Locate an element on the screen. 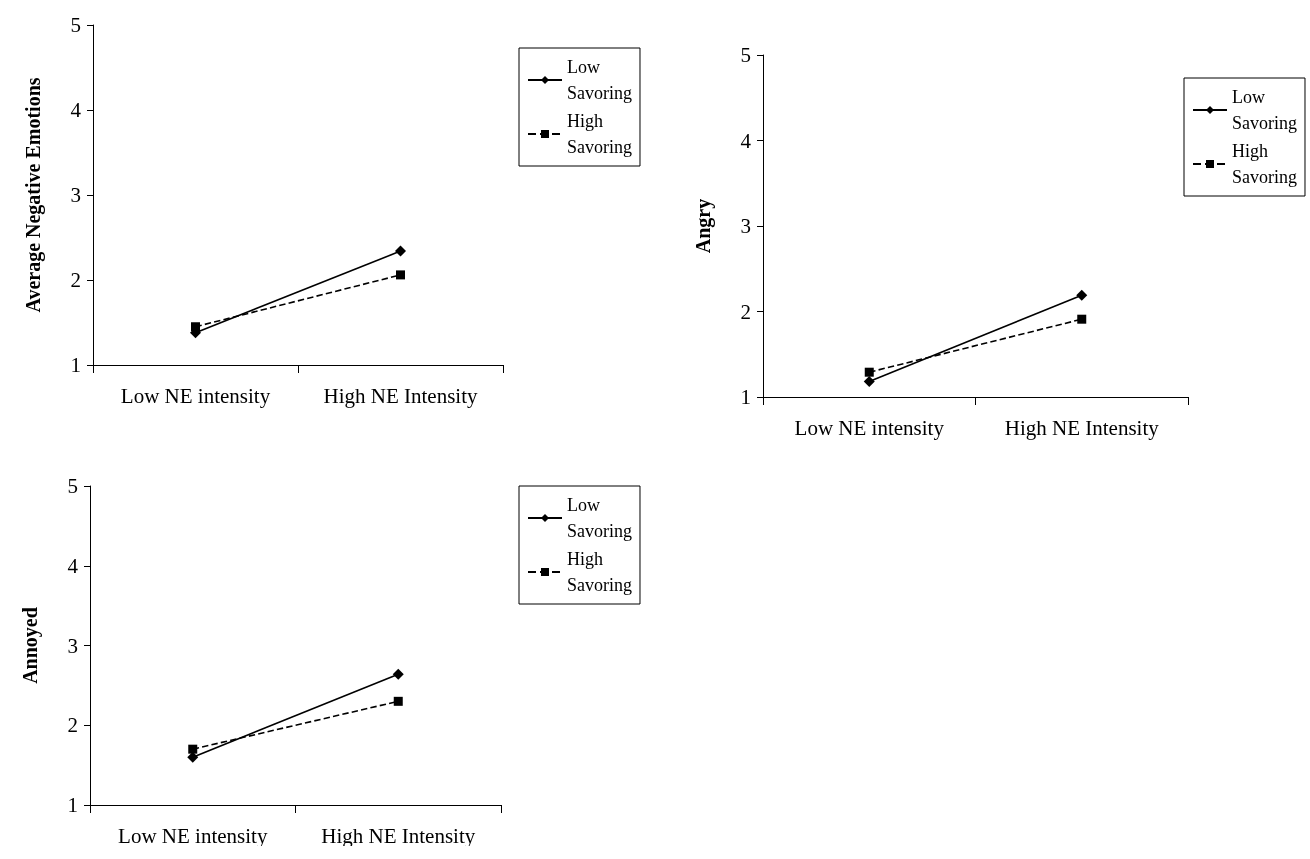 This screenshot has height=859, width=1310. y-axis-title: Average Negative Emotions is located at coordinates (33, 195).